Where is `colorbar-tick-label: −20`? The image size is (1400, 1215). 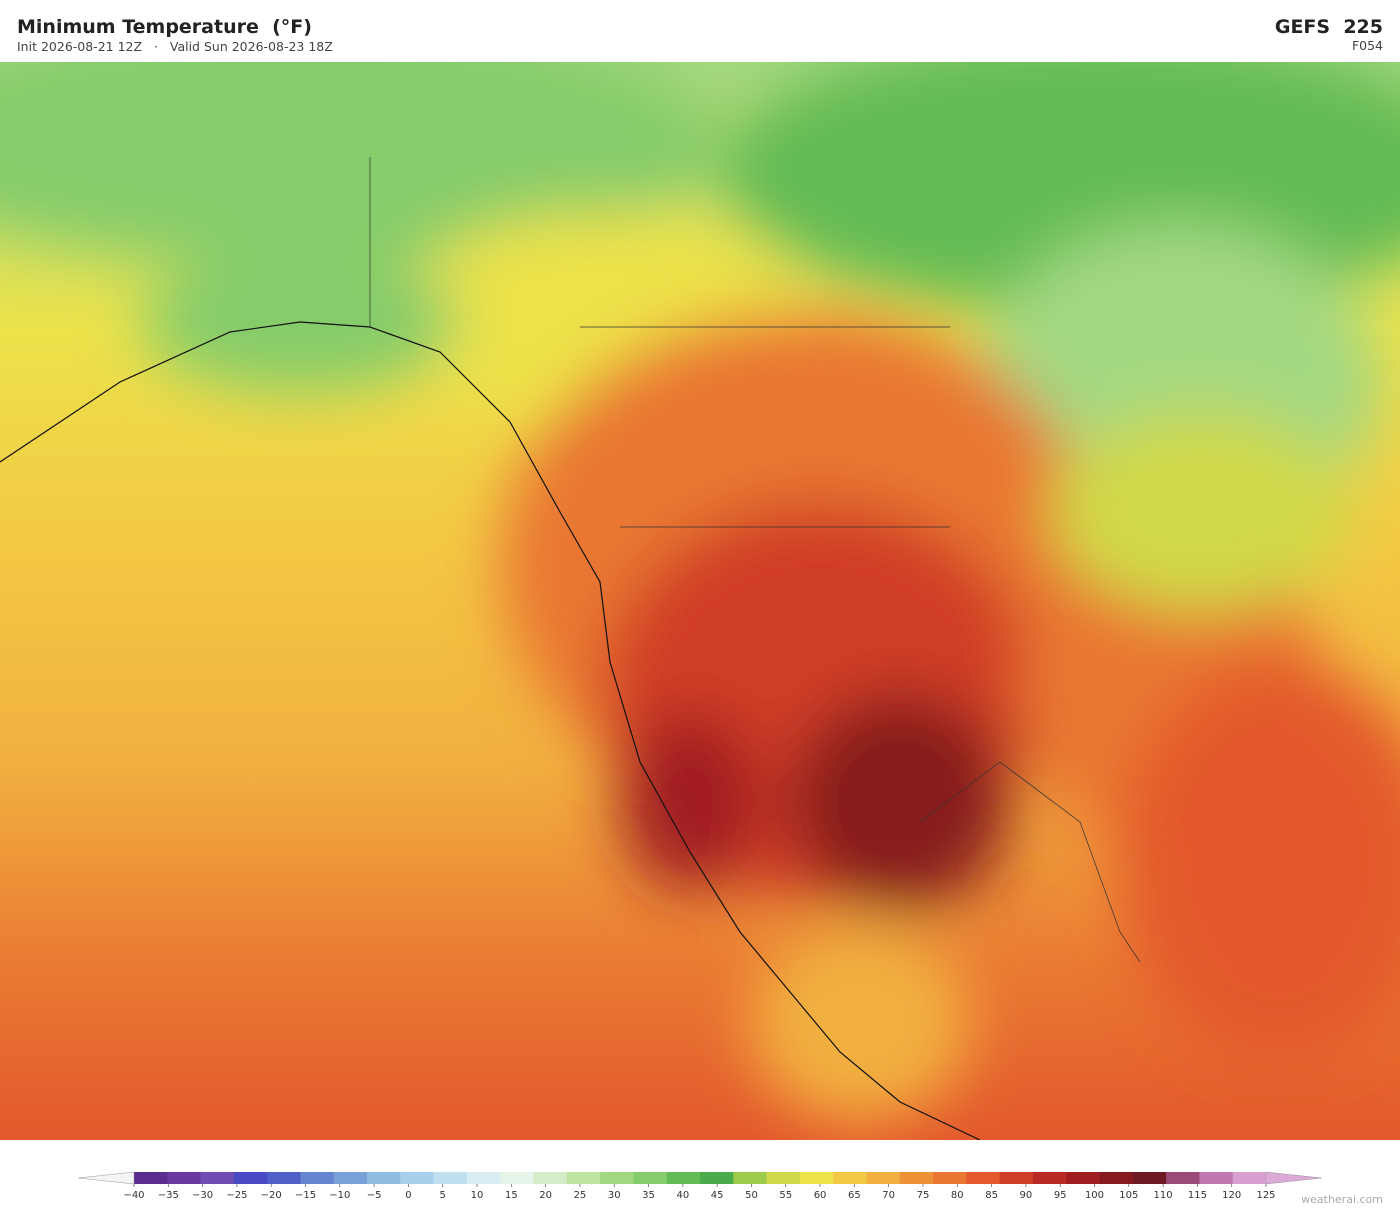
colorbar-tick-label: −20 is located at coordinates (271, 1195).